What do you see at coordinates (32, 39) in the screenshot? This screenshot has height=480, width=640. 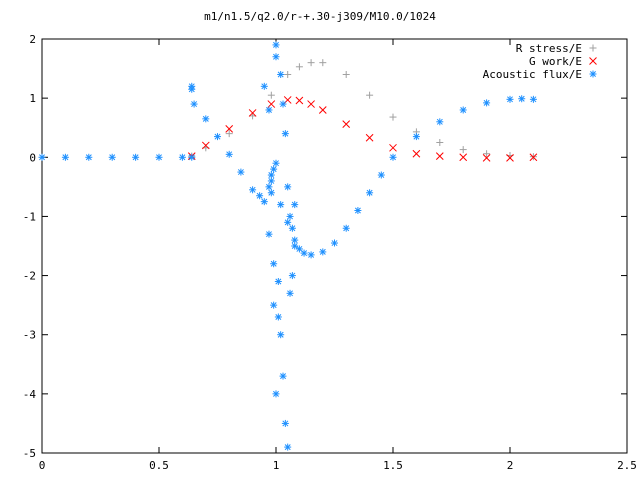 I see `y-tick-label: 2` at bounding box center [32, 39].